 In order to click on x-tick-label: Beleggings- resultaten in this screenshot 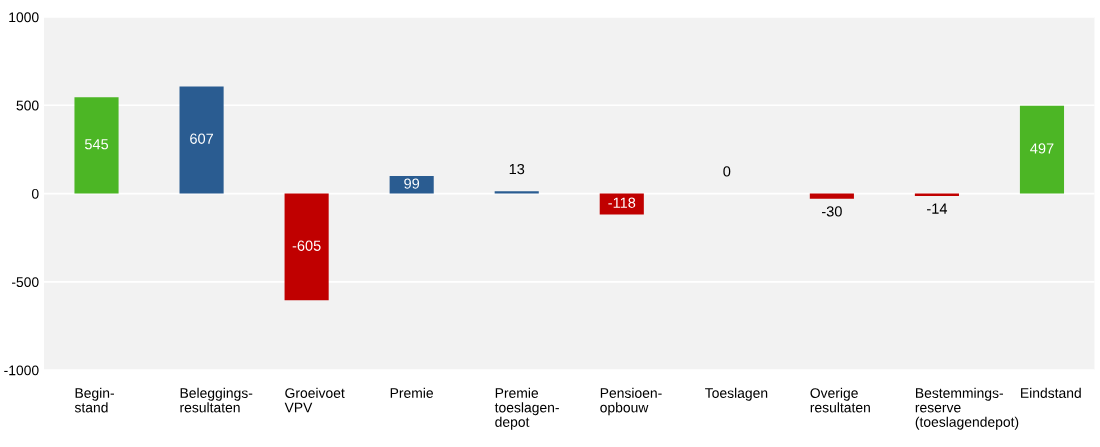, I will do `click(216, 400)`.